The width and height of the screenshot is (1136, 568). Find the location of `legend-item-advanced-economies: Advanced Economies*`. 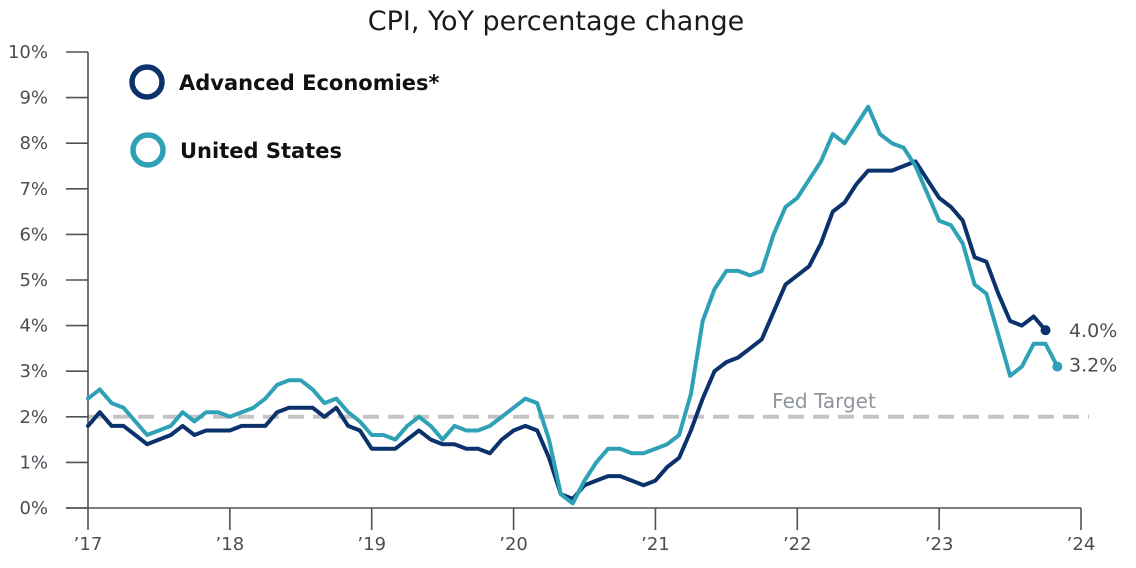

legend-item-advanced-economies: Advanced Economies* is located at coordinates (284, 82).